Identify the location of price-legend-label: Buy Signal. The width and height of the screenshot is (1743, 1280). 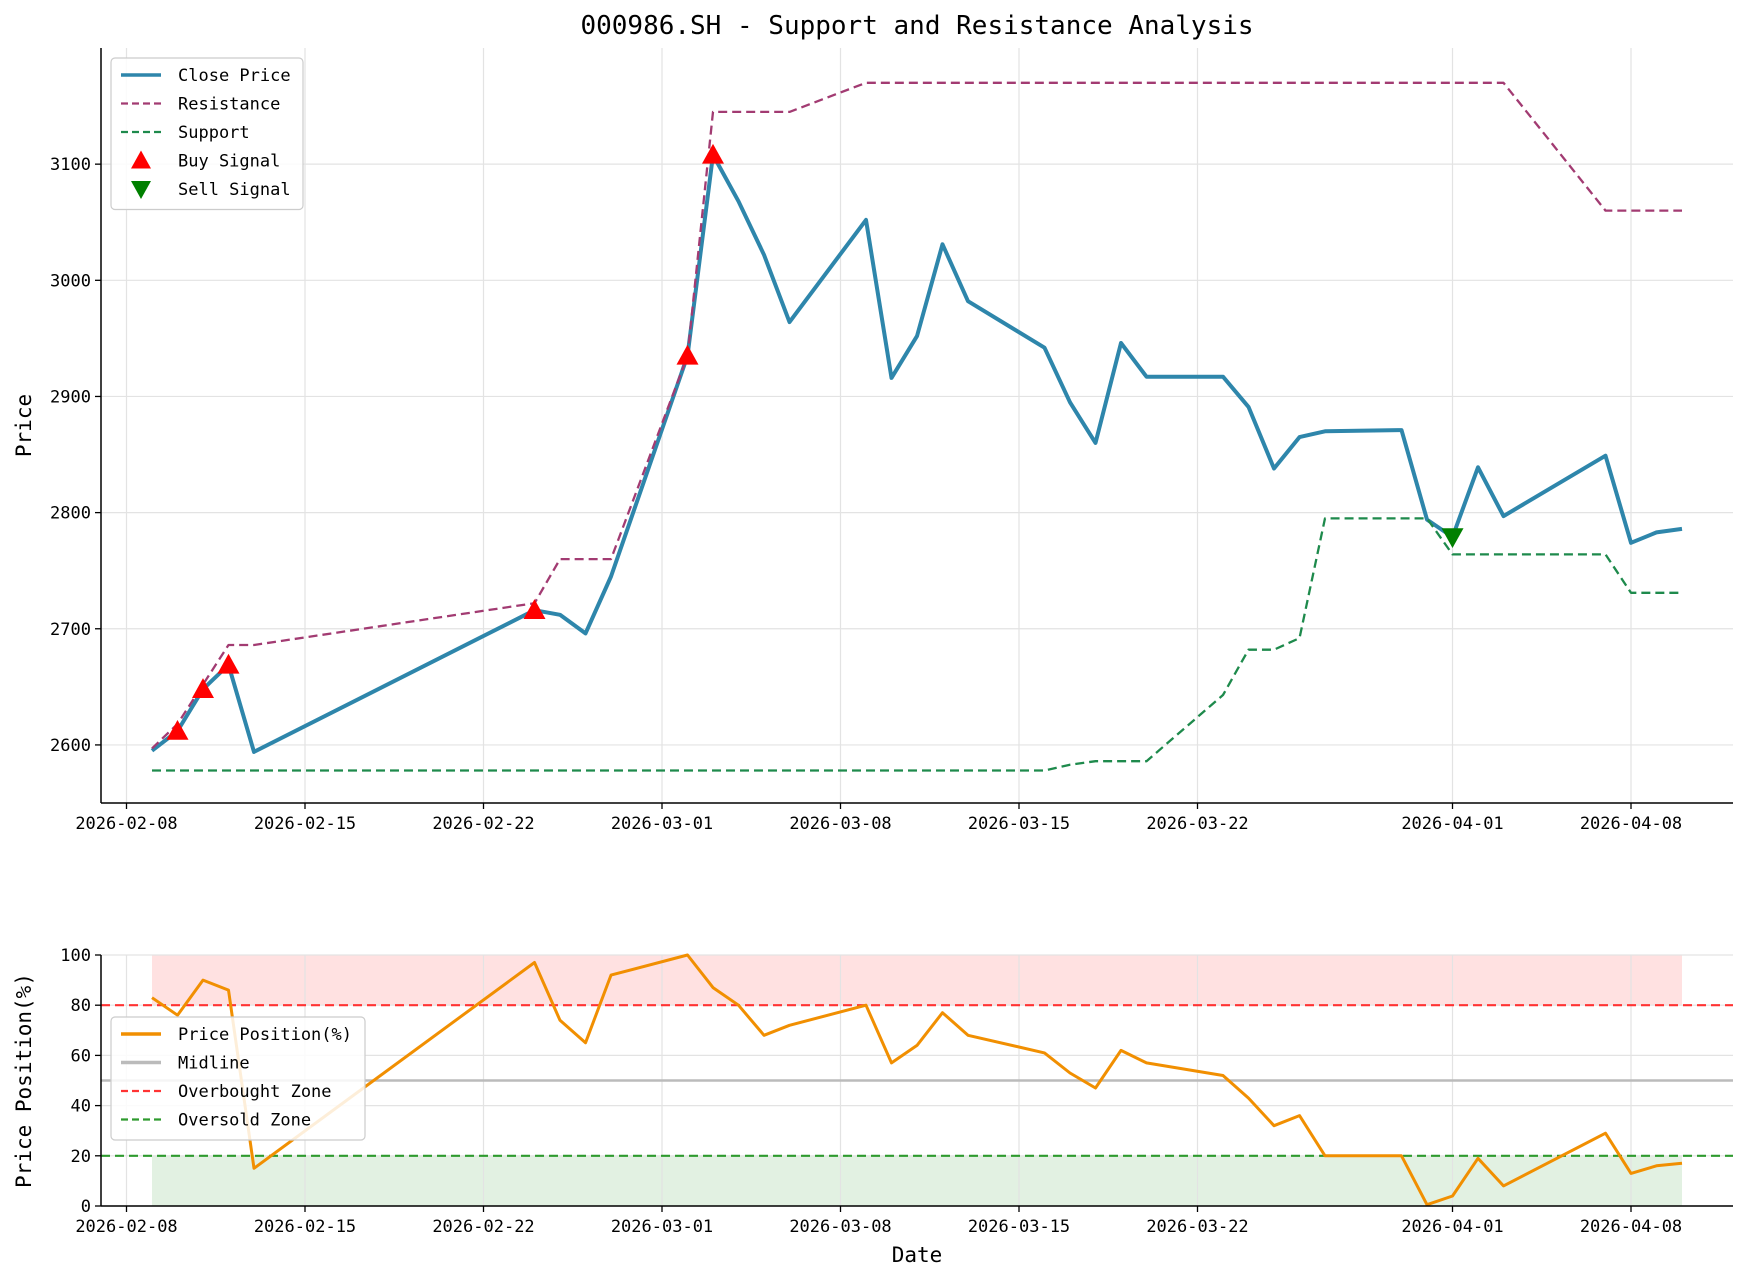
(229, 162).